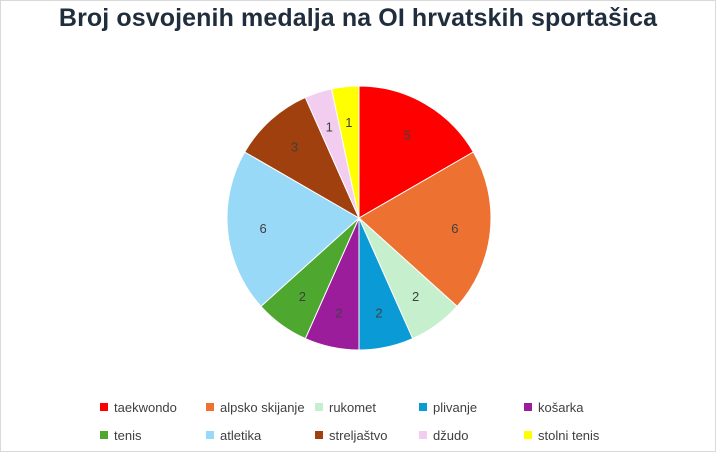 Image resolution: width=716 pixels, height=452 pixels. I want to click on data-label-atletika: 6, so click(263, 228).